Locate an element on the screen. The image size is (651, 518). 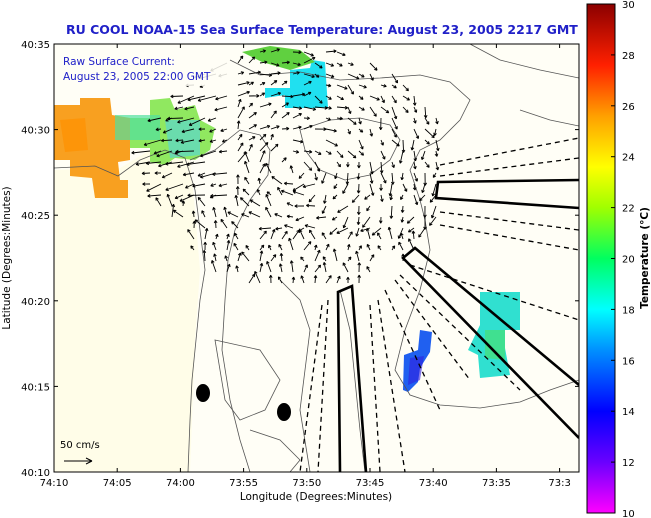
colorbar-tick-label: 20 is located at coordinates (628, 260).